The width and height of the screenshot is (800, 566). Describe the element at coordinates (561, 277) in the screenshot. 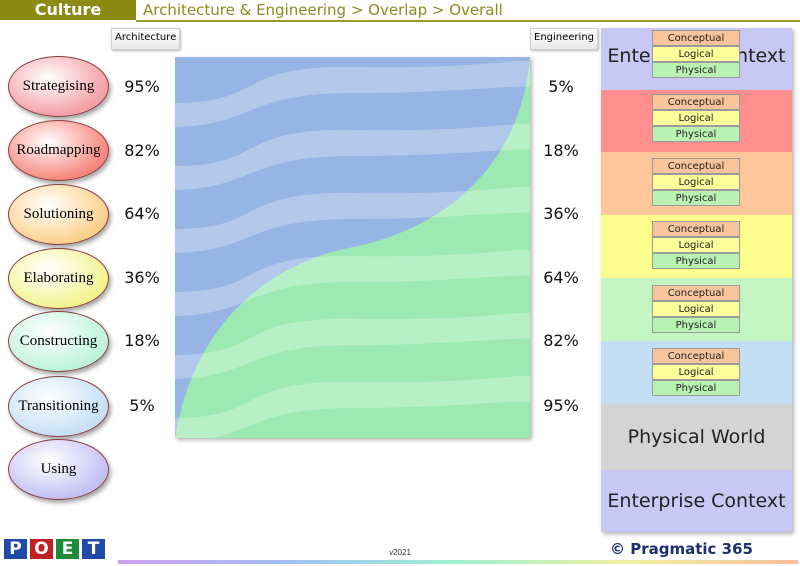

I see `engineering-pct-elaborating: 64%` at that location.